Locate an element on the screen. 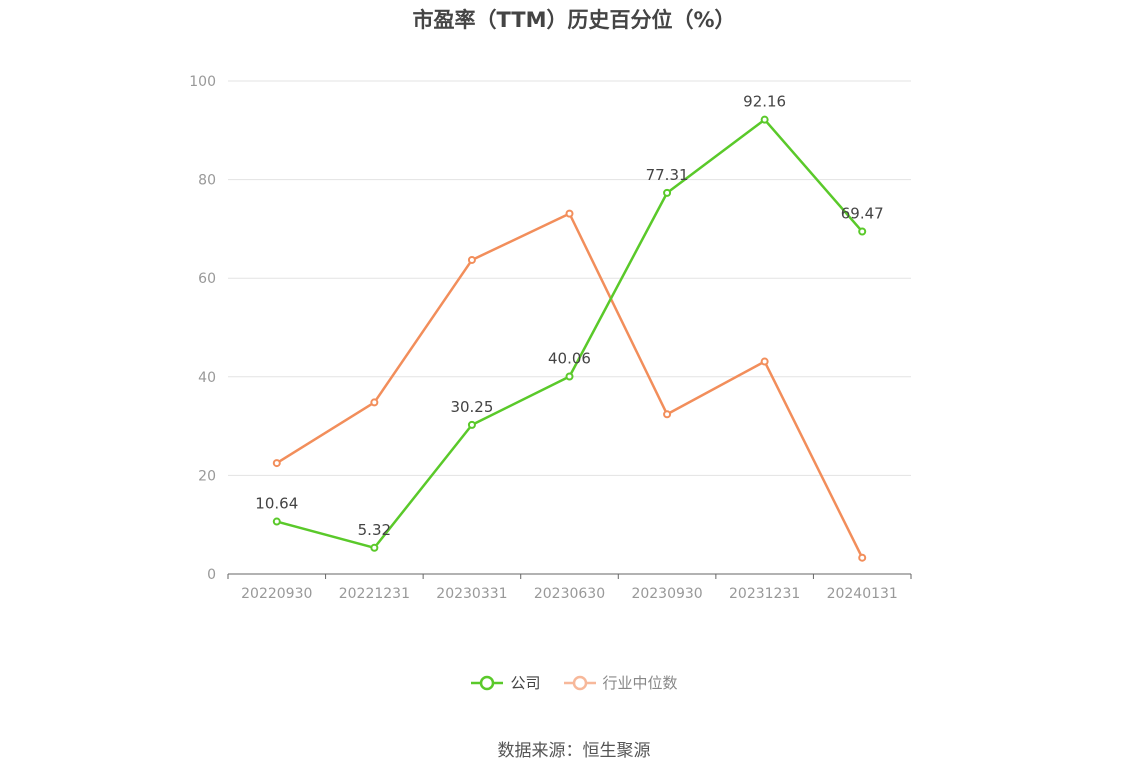 This screenshot has height=776, width=1148. y-tick-label: 40 is located at coordinates (207, 378).